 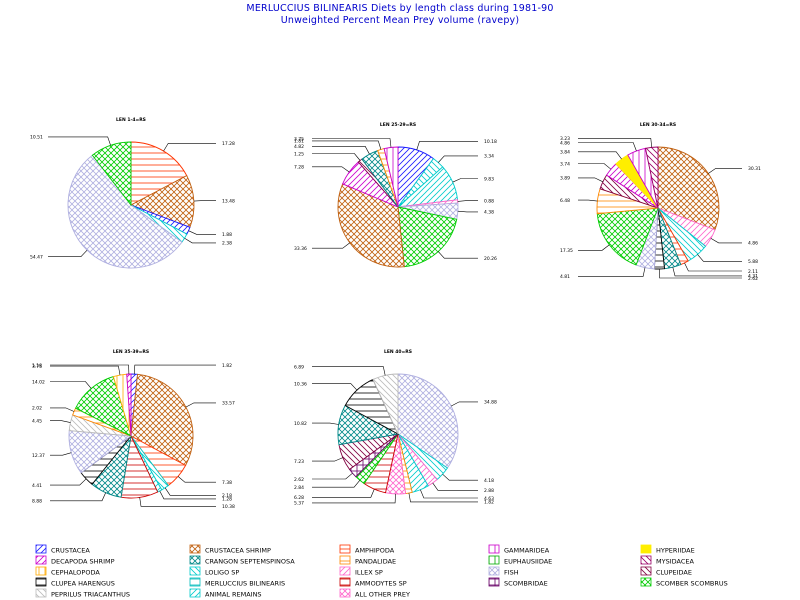 What do you see at coordinates (754, 169) in the screenshot?
I see `slice-value-label: 30.31` at bounding box center [754, 169].